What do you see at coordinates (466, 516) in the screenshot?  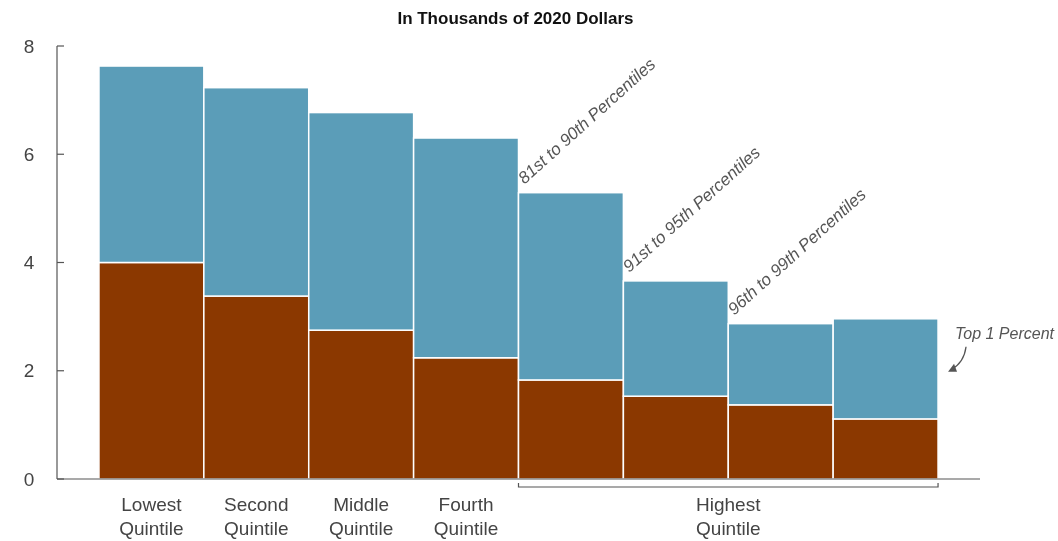 I see `x-tick-label: Fourth Quintile` at bounding box center [466, 516].